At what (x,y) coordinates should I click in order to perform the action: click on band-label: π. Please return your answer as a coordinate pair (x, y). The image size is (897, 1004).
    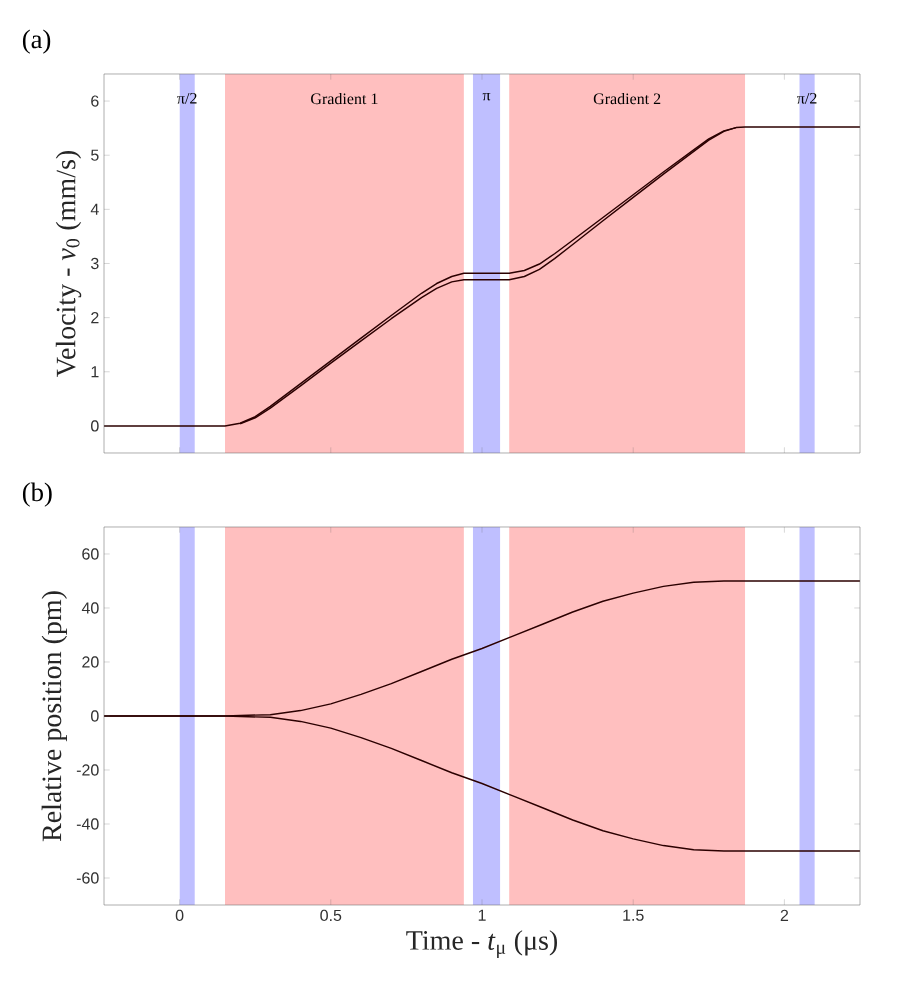
    Looking at the image, I should click on (486, 96).